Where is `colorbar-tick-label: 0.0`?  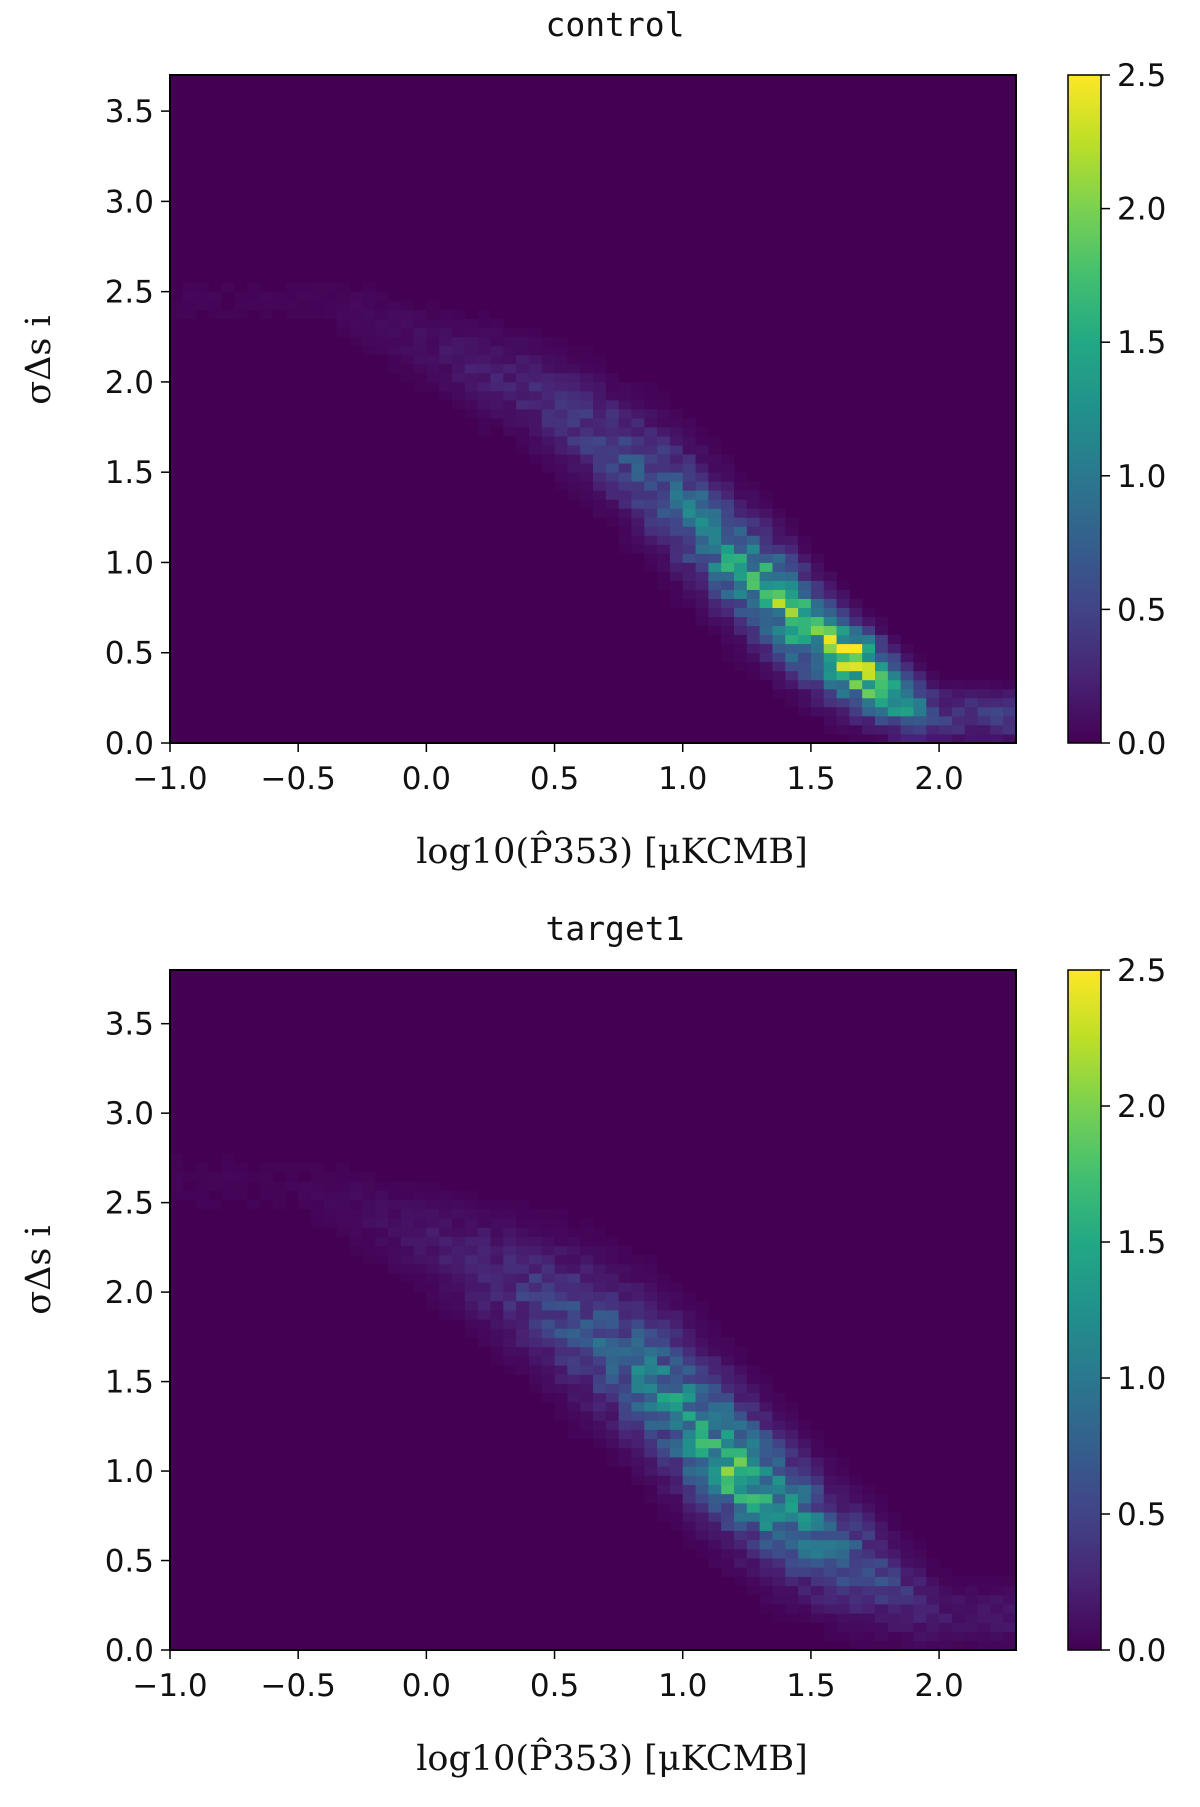 colorbar-tick-label: 0.0 is located at coordinates (1141, 1651).